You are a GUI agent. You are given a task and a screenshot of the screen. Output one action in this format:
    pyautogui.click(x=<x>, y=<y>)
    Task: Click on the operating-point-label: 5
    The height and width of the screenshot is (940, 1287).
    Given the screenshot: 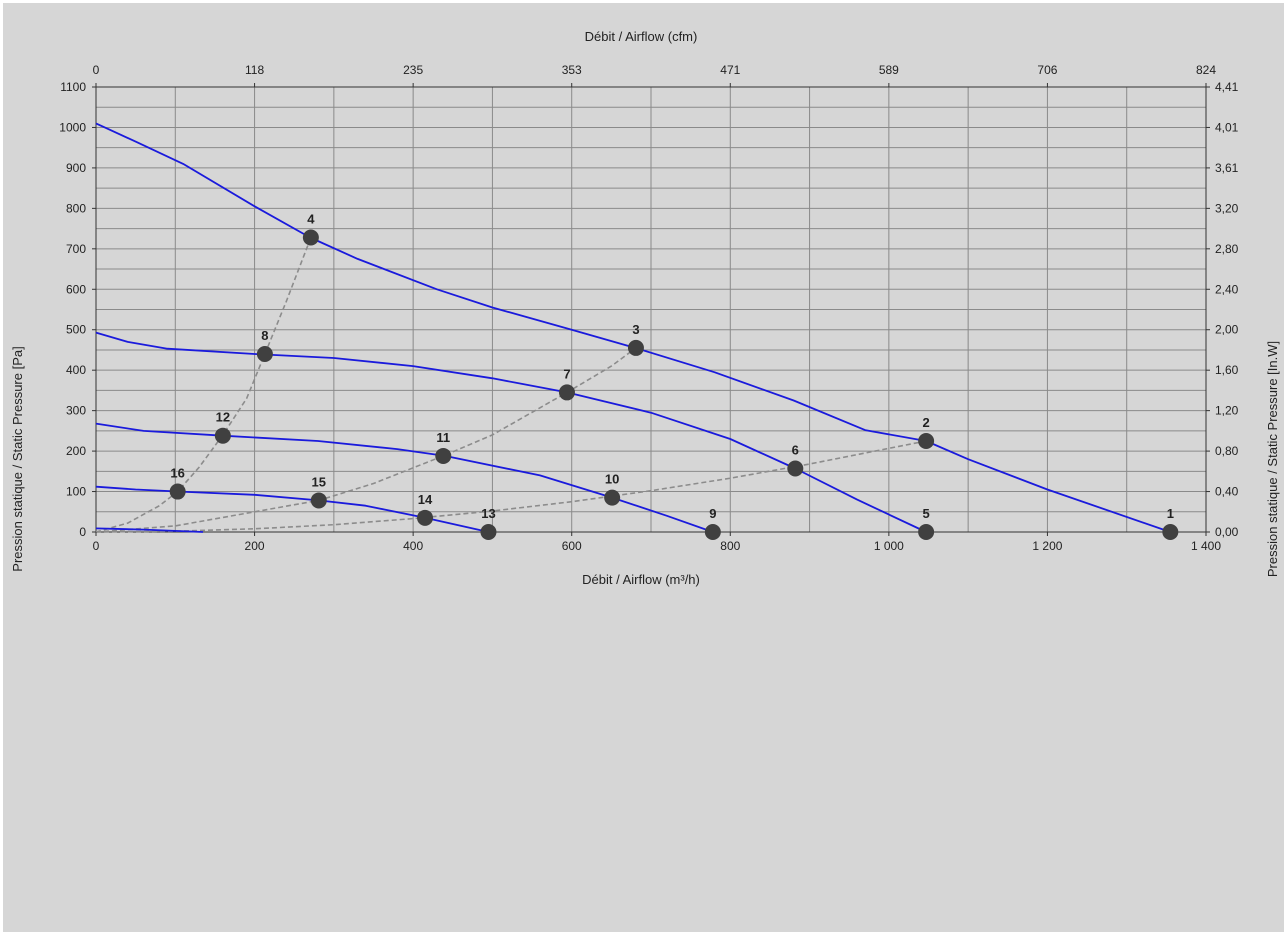 What is the action you would take?
    pyautogui.click(x=926, y=513)
    